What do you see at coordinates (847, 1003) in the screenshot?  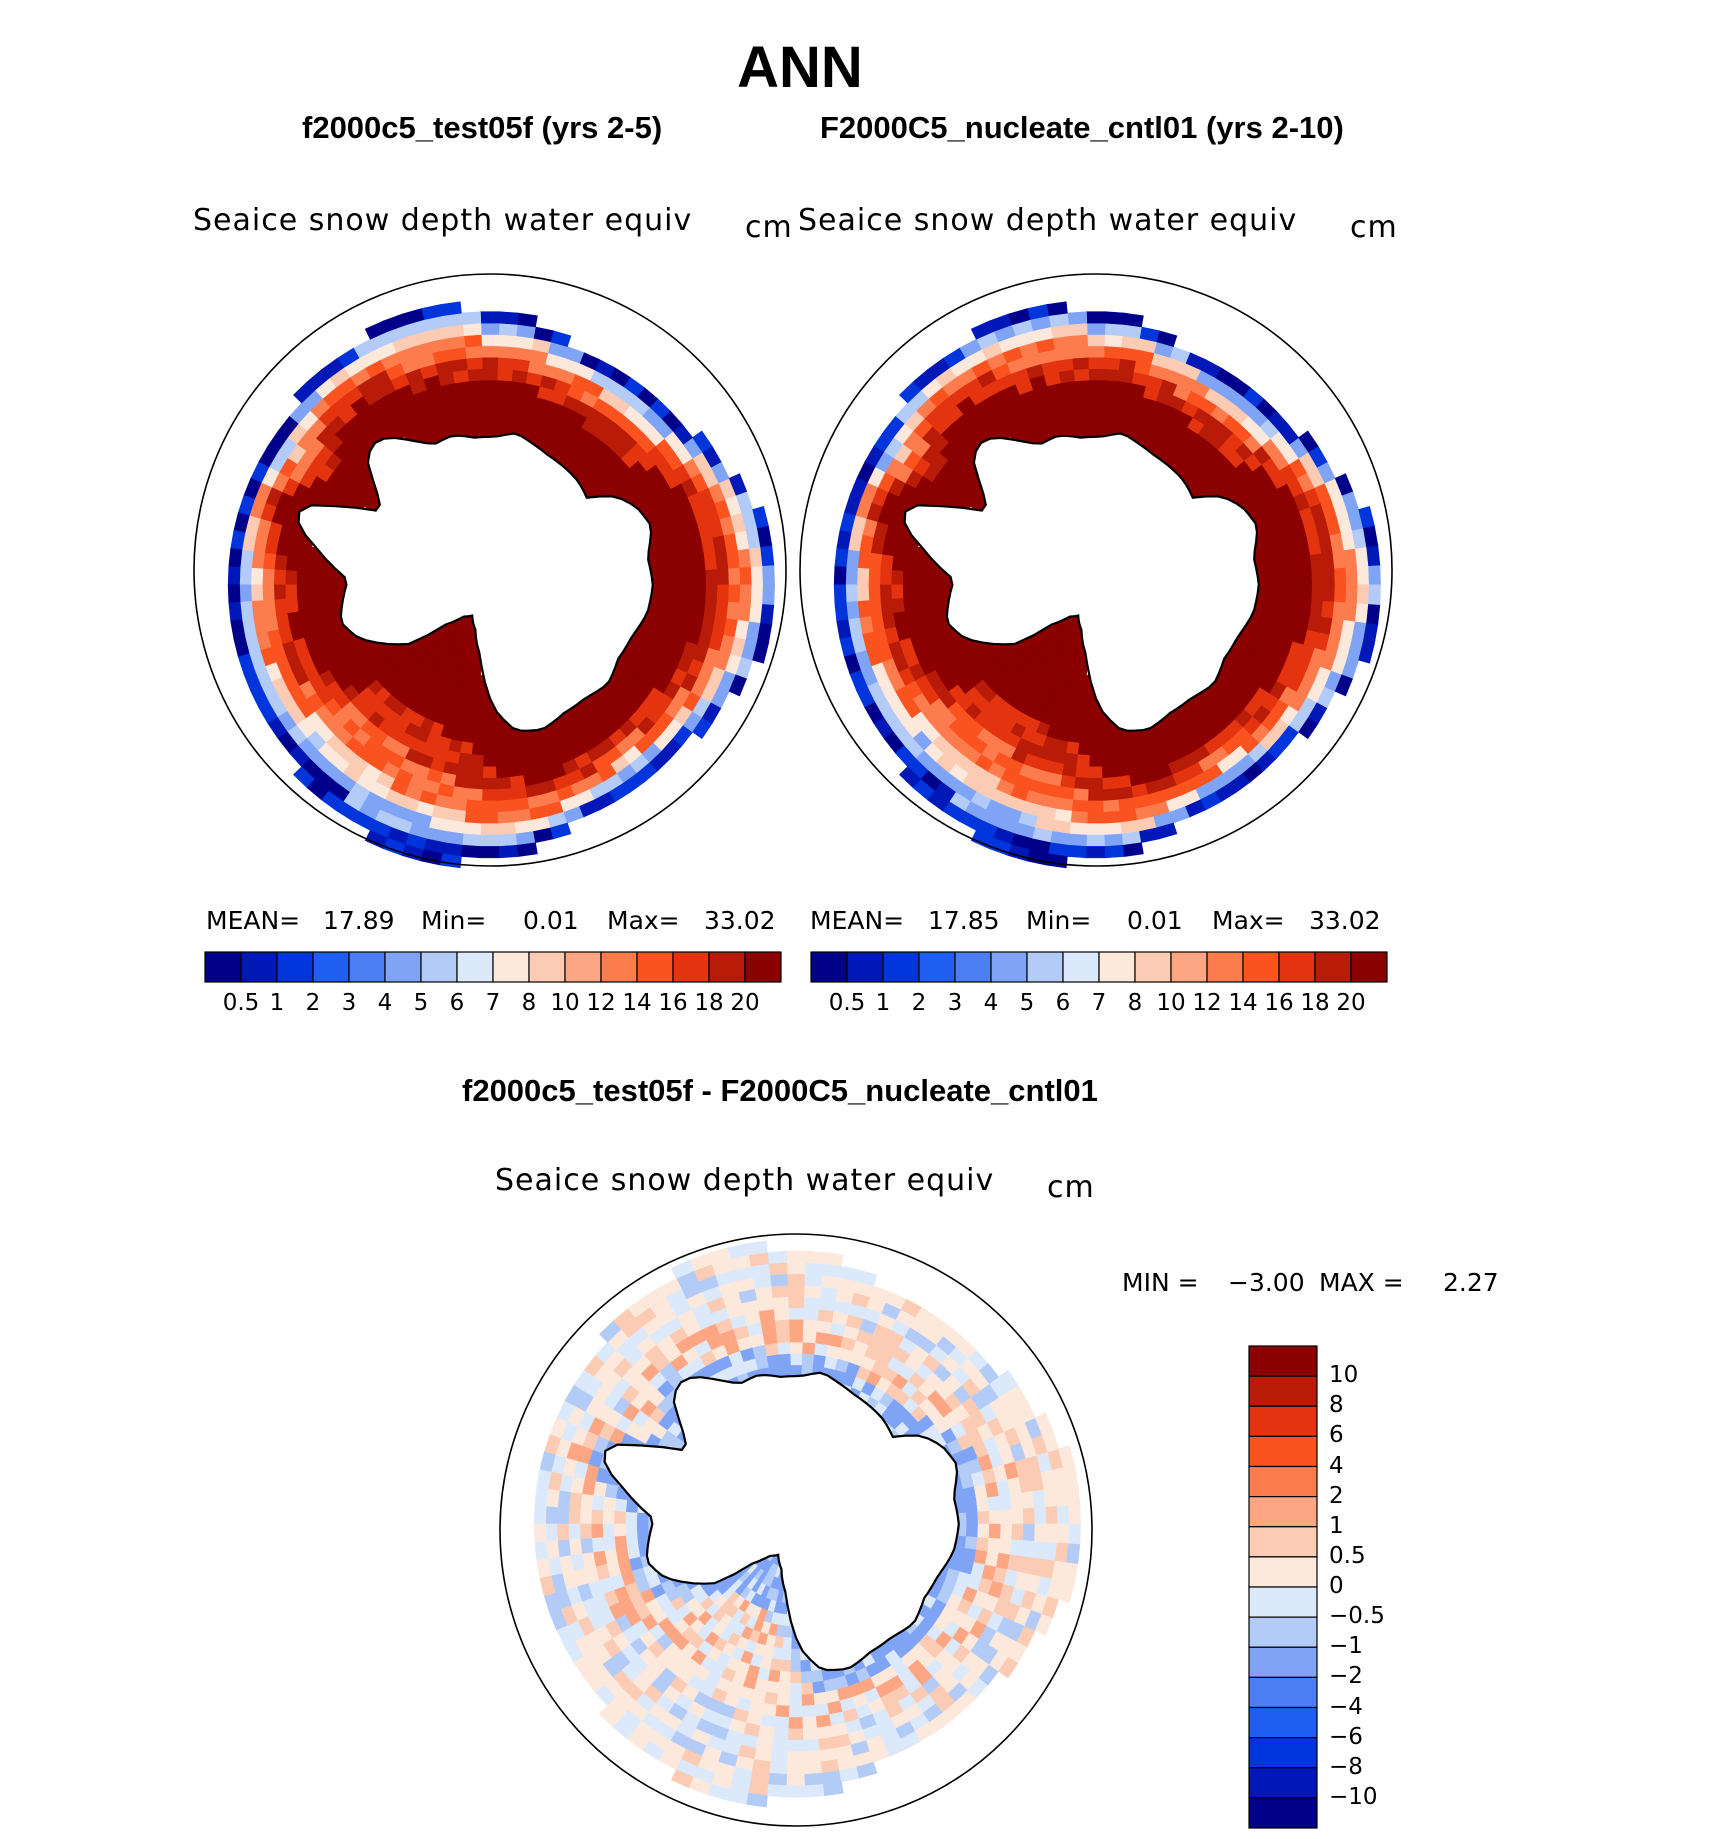 I see `colorbar-tick-label: 0.5` at bounding box center [847, 1003].